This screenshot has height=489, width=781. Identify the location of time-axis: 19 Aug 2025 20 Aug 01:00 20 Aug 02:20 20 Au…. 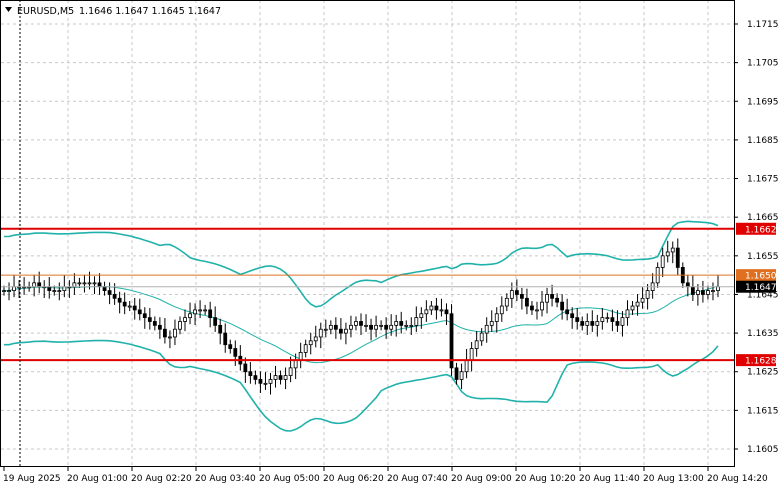
(385, 475).